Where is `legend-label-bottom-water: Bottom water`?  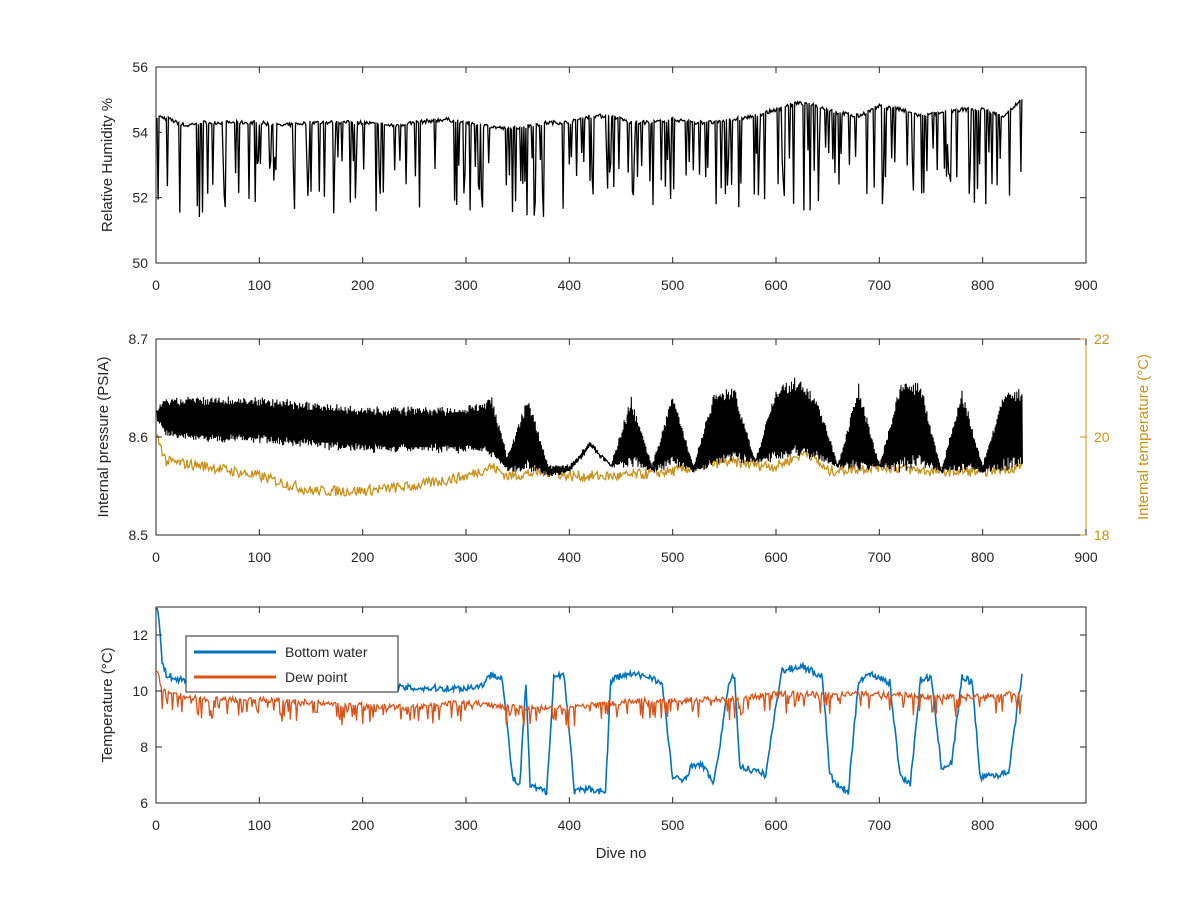 legend-label-bottom-water: Bottom water is located at coordinates (326, 652).